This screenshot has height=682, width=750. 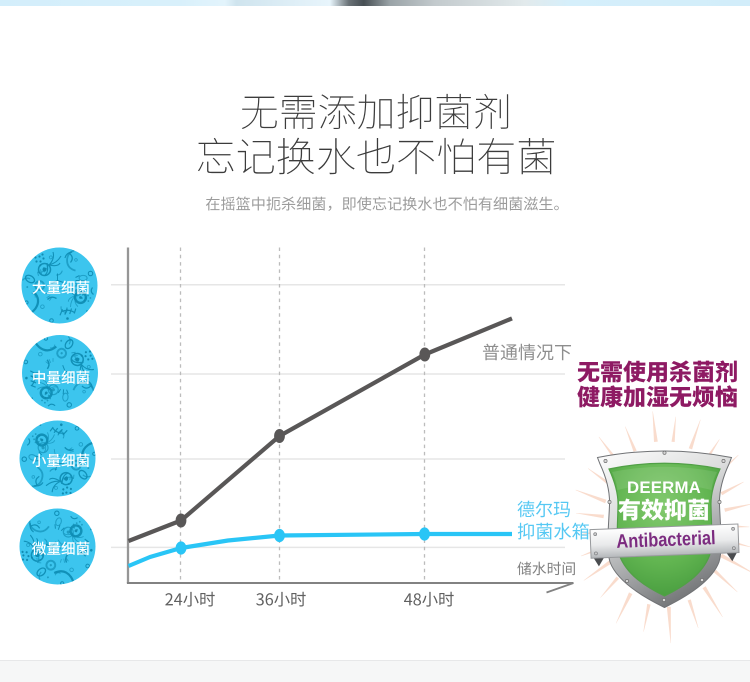 I want to click on promo-line1, so click(x=657, y=372).